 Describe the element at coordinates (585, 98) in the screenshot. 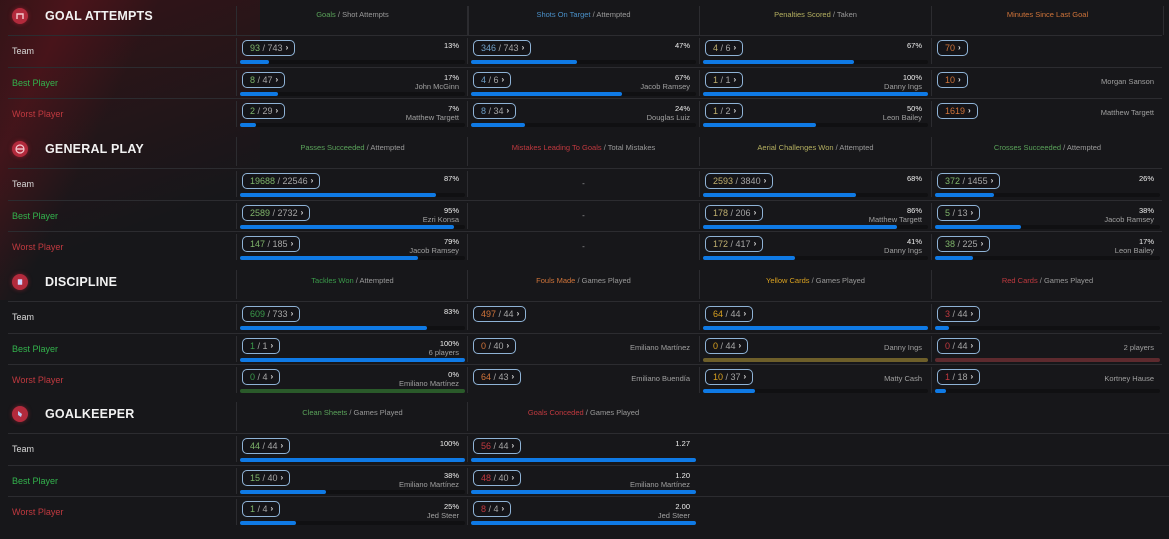

I see `row-divider` at that location.